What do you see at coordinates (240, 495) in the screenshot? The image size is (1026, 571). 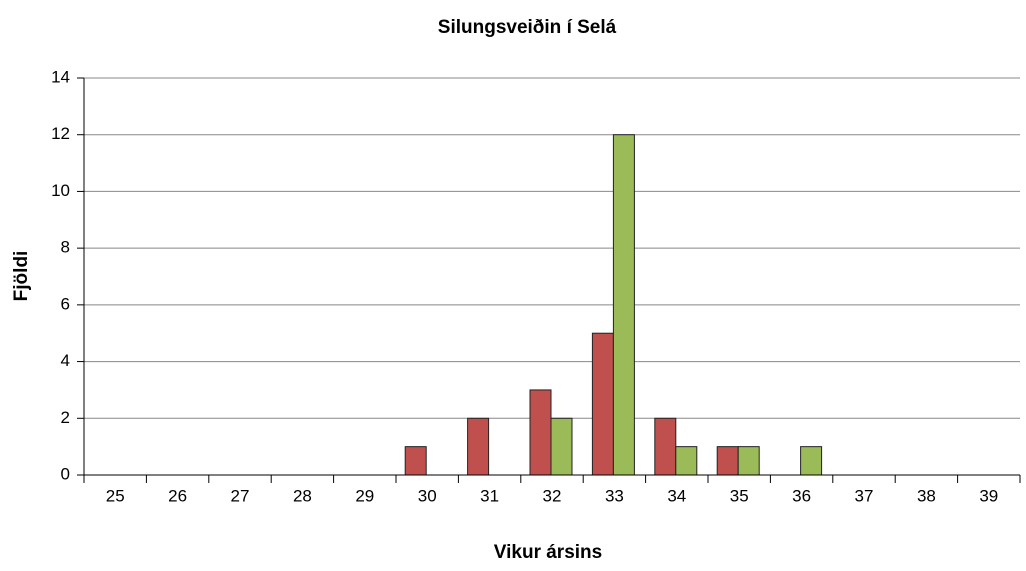 I see `x-tick-label: 27` at bounding box center [240, 495].